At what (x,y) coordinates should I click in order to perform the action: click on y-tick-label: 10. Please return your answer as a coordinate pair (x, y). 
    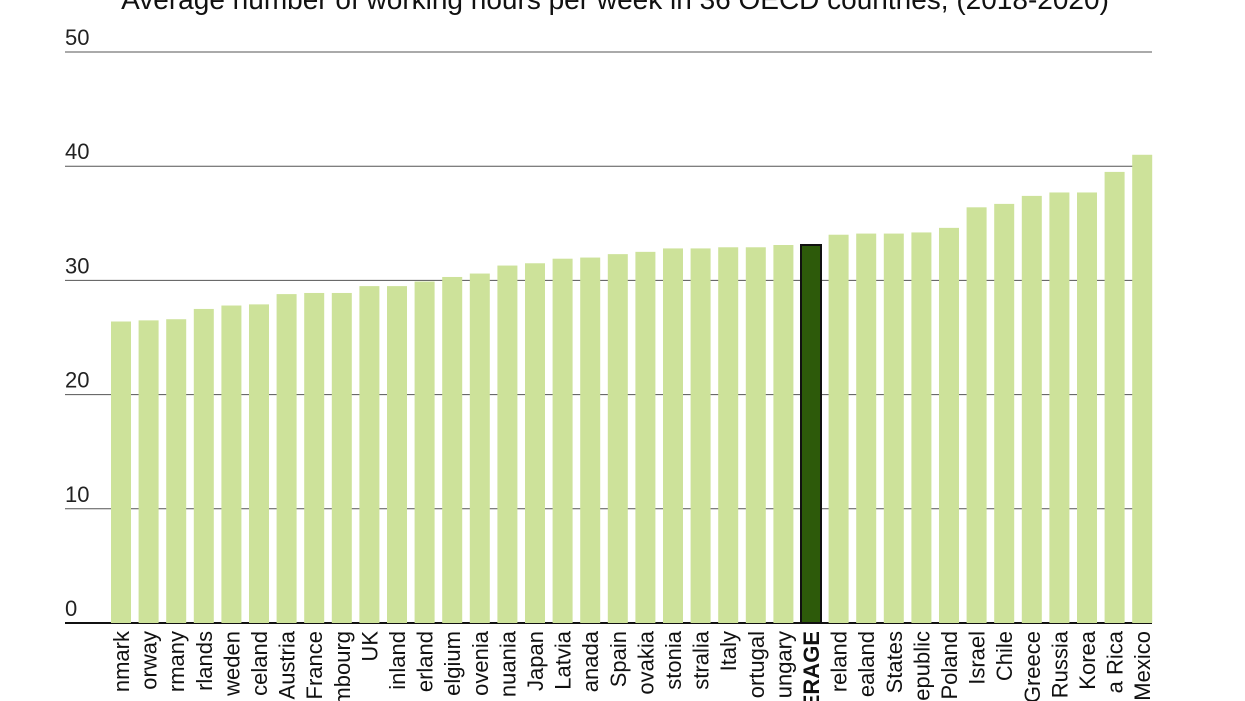
    Looking at the image, I should click on (77, 494).